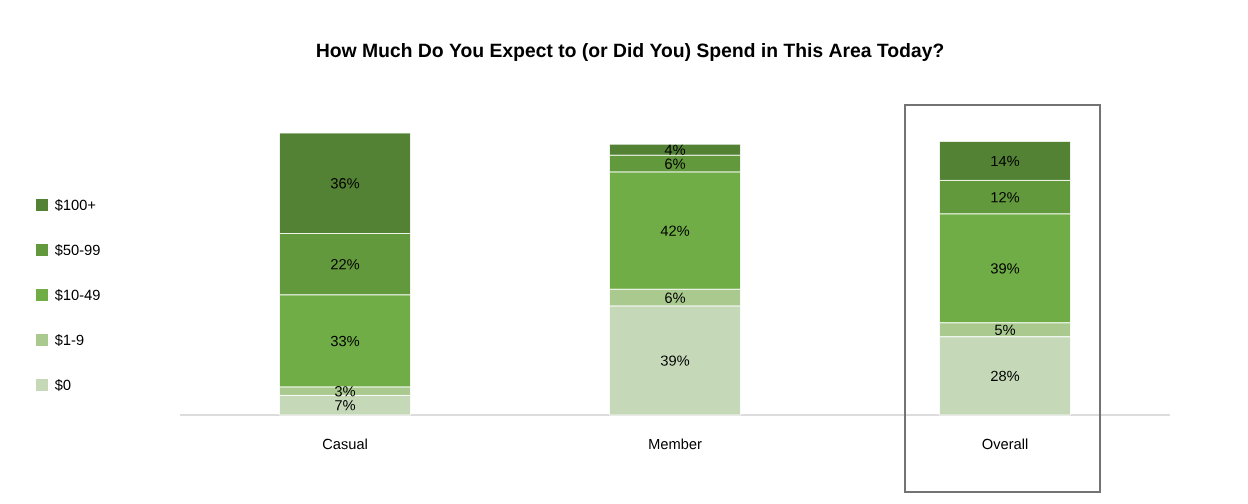  I want to click on data-label: 42%, so click(675, 230).